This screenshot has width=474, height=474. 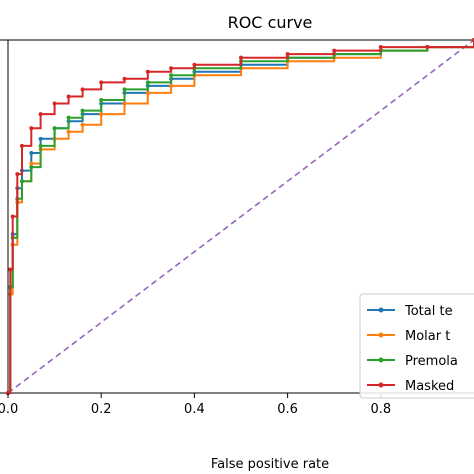 I want to click on legend: Total te Molar t Premola Masked, so click(x=416, y=346).